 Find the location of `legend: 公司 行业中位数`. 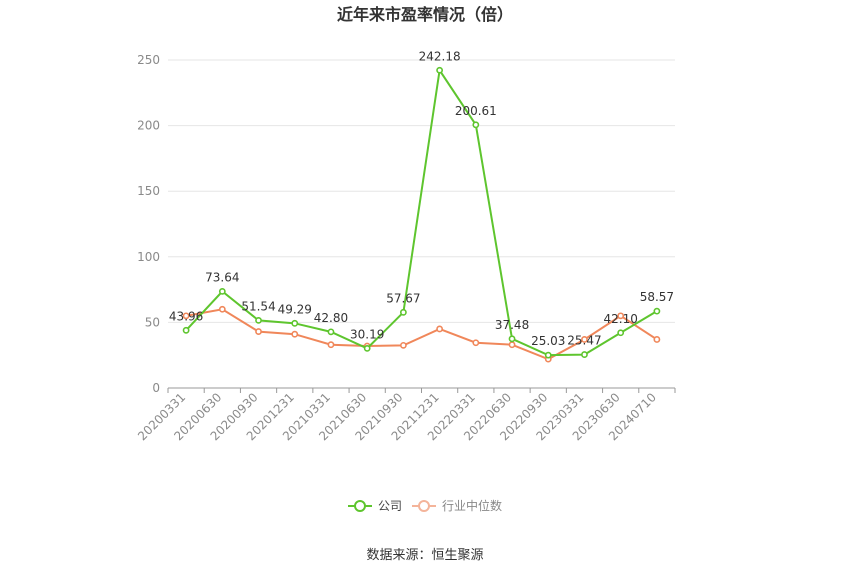

legend: 公司 行业中位数 is located at coordinates (425, 505).